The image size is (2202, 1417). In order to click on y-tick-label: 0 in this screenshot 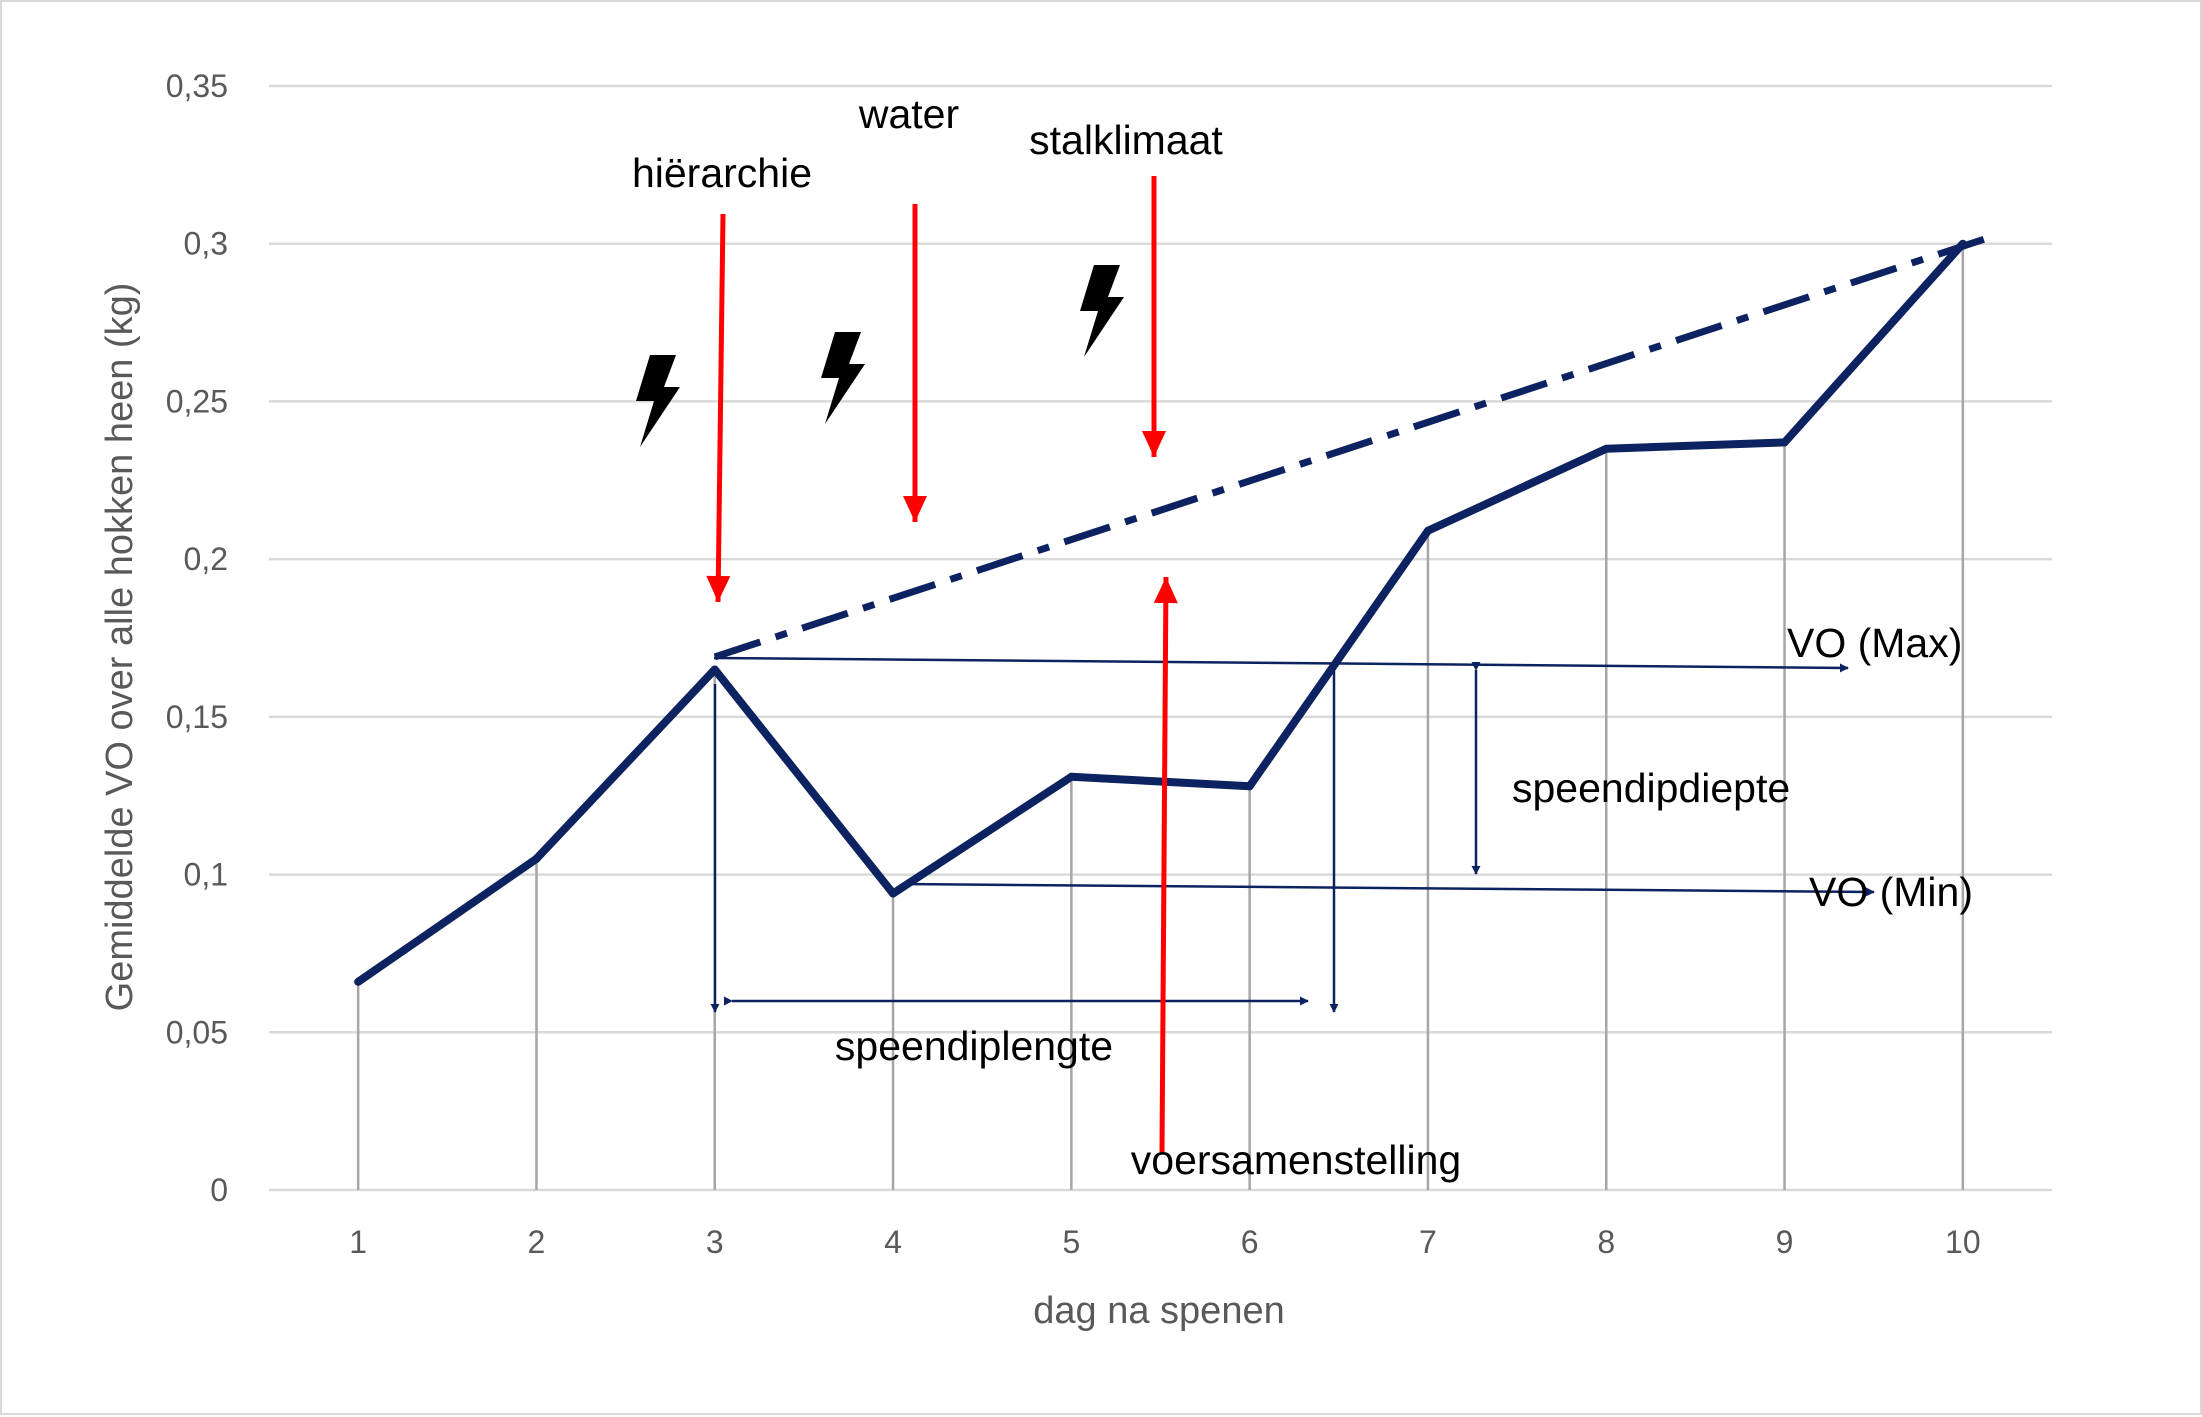, I will do `click(219, 1190)`.